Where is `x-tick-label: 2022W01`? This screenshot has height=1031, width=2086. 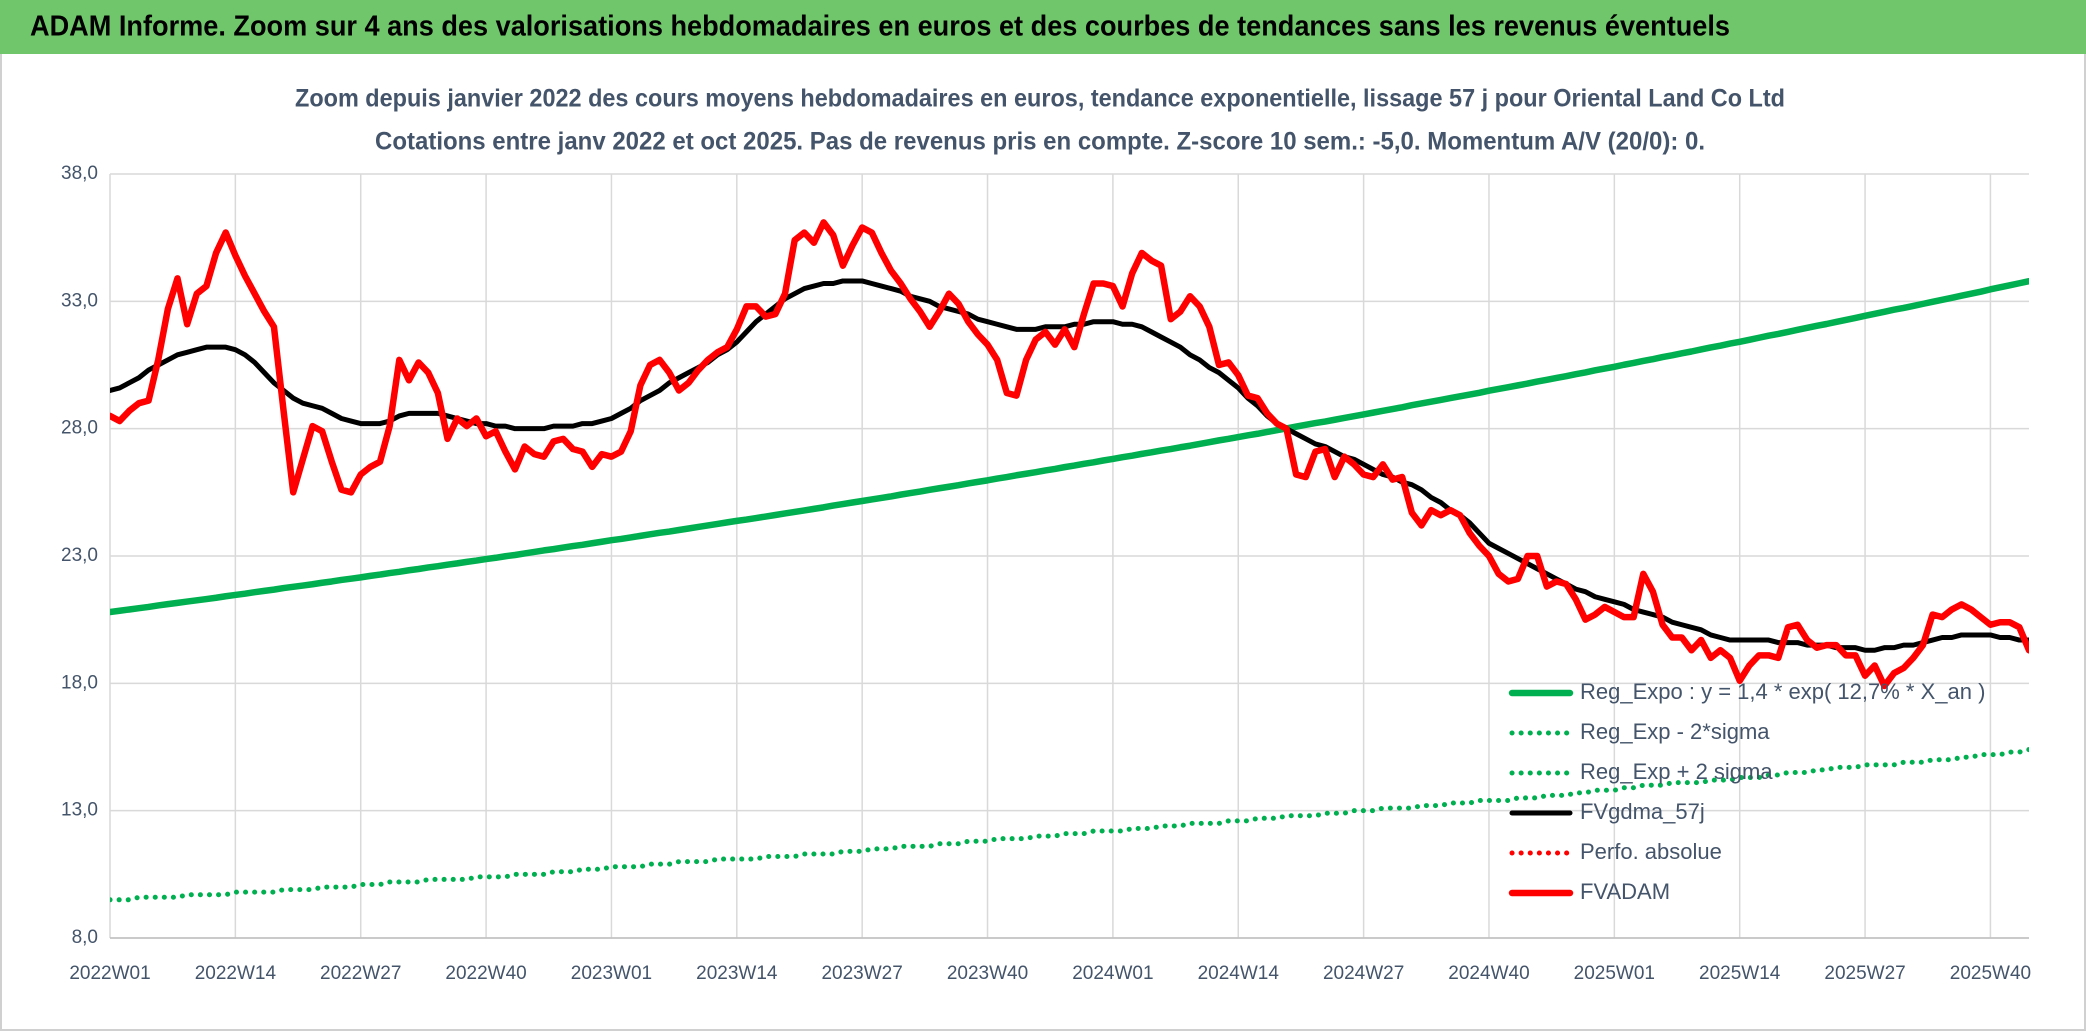
x-tick-label: 2022W01 is located at coordinates (109, 973).